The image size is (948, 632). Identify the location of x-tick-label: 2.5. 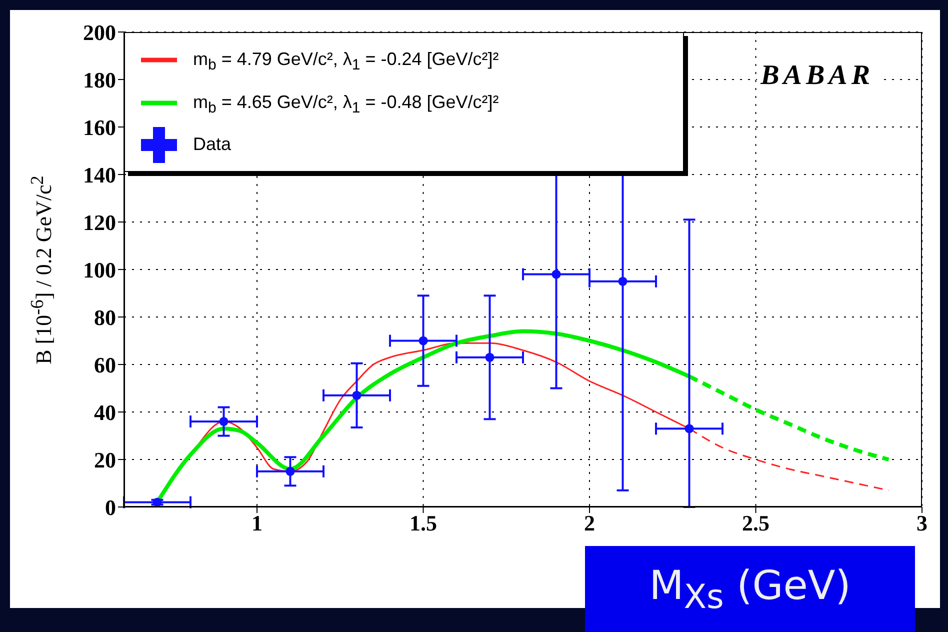
(756, 523).